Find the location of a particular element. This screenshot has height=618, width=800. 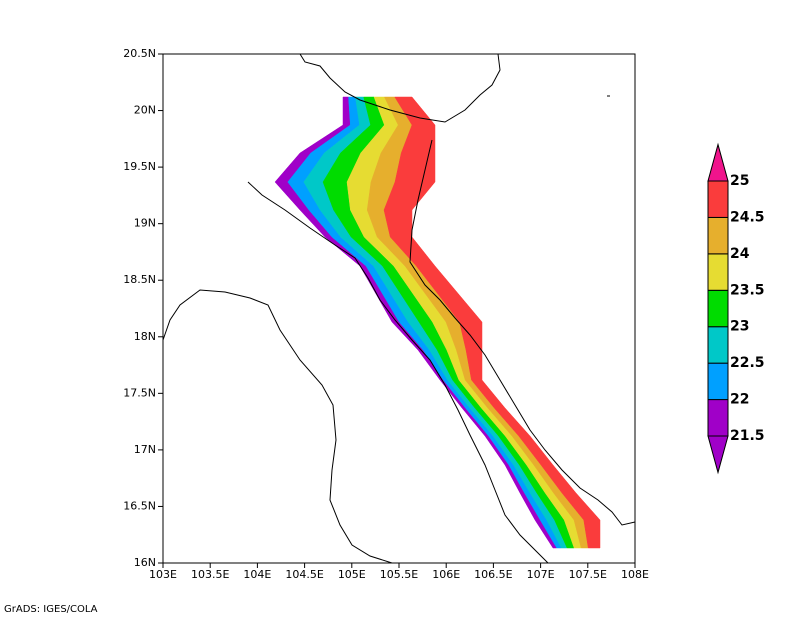

y-tick-label: 16N is located at coordinates (145, 562).